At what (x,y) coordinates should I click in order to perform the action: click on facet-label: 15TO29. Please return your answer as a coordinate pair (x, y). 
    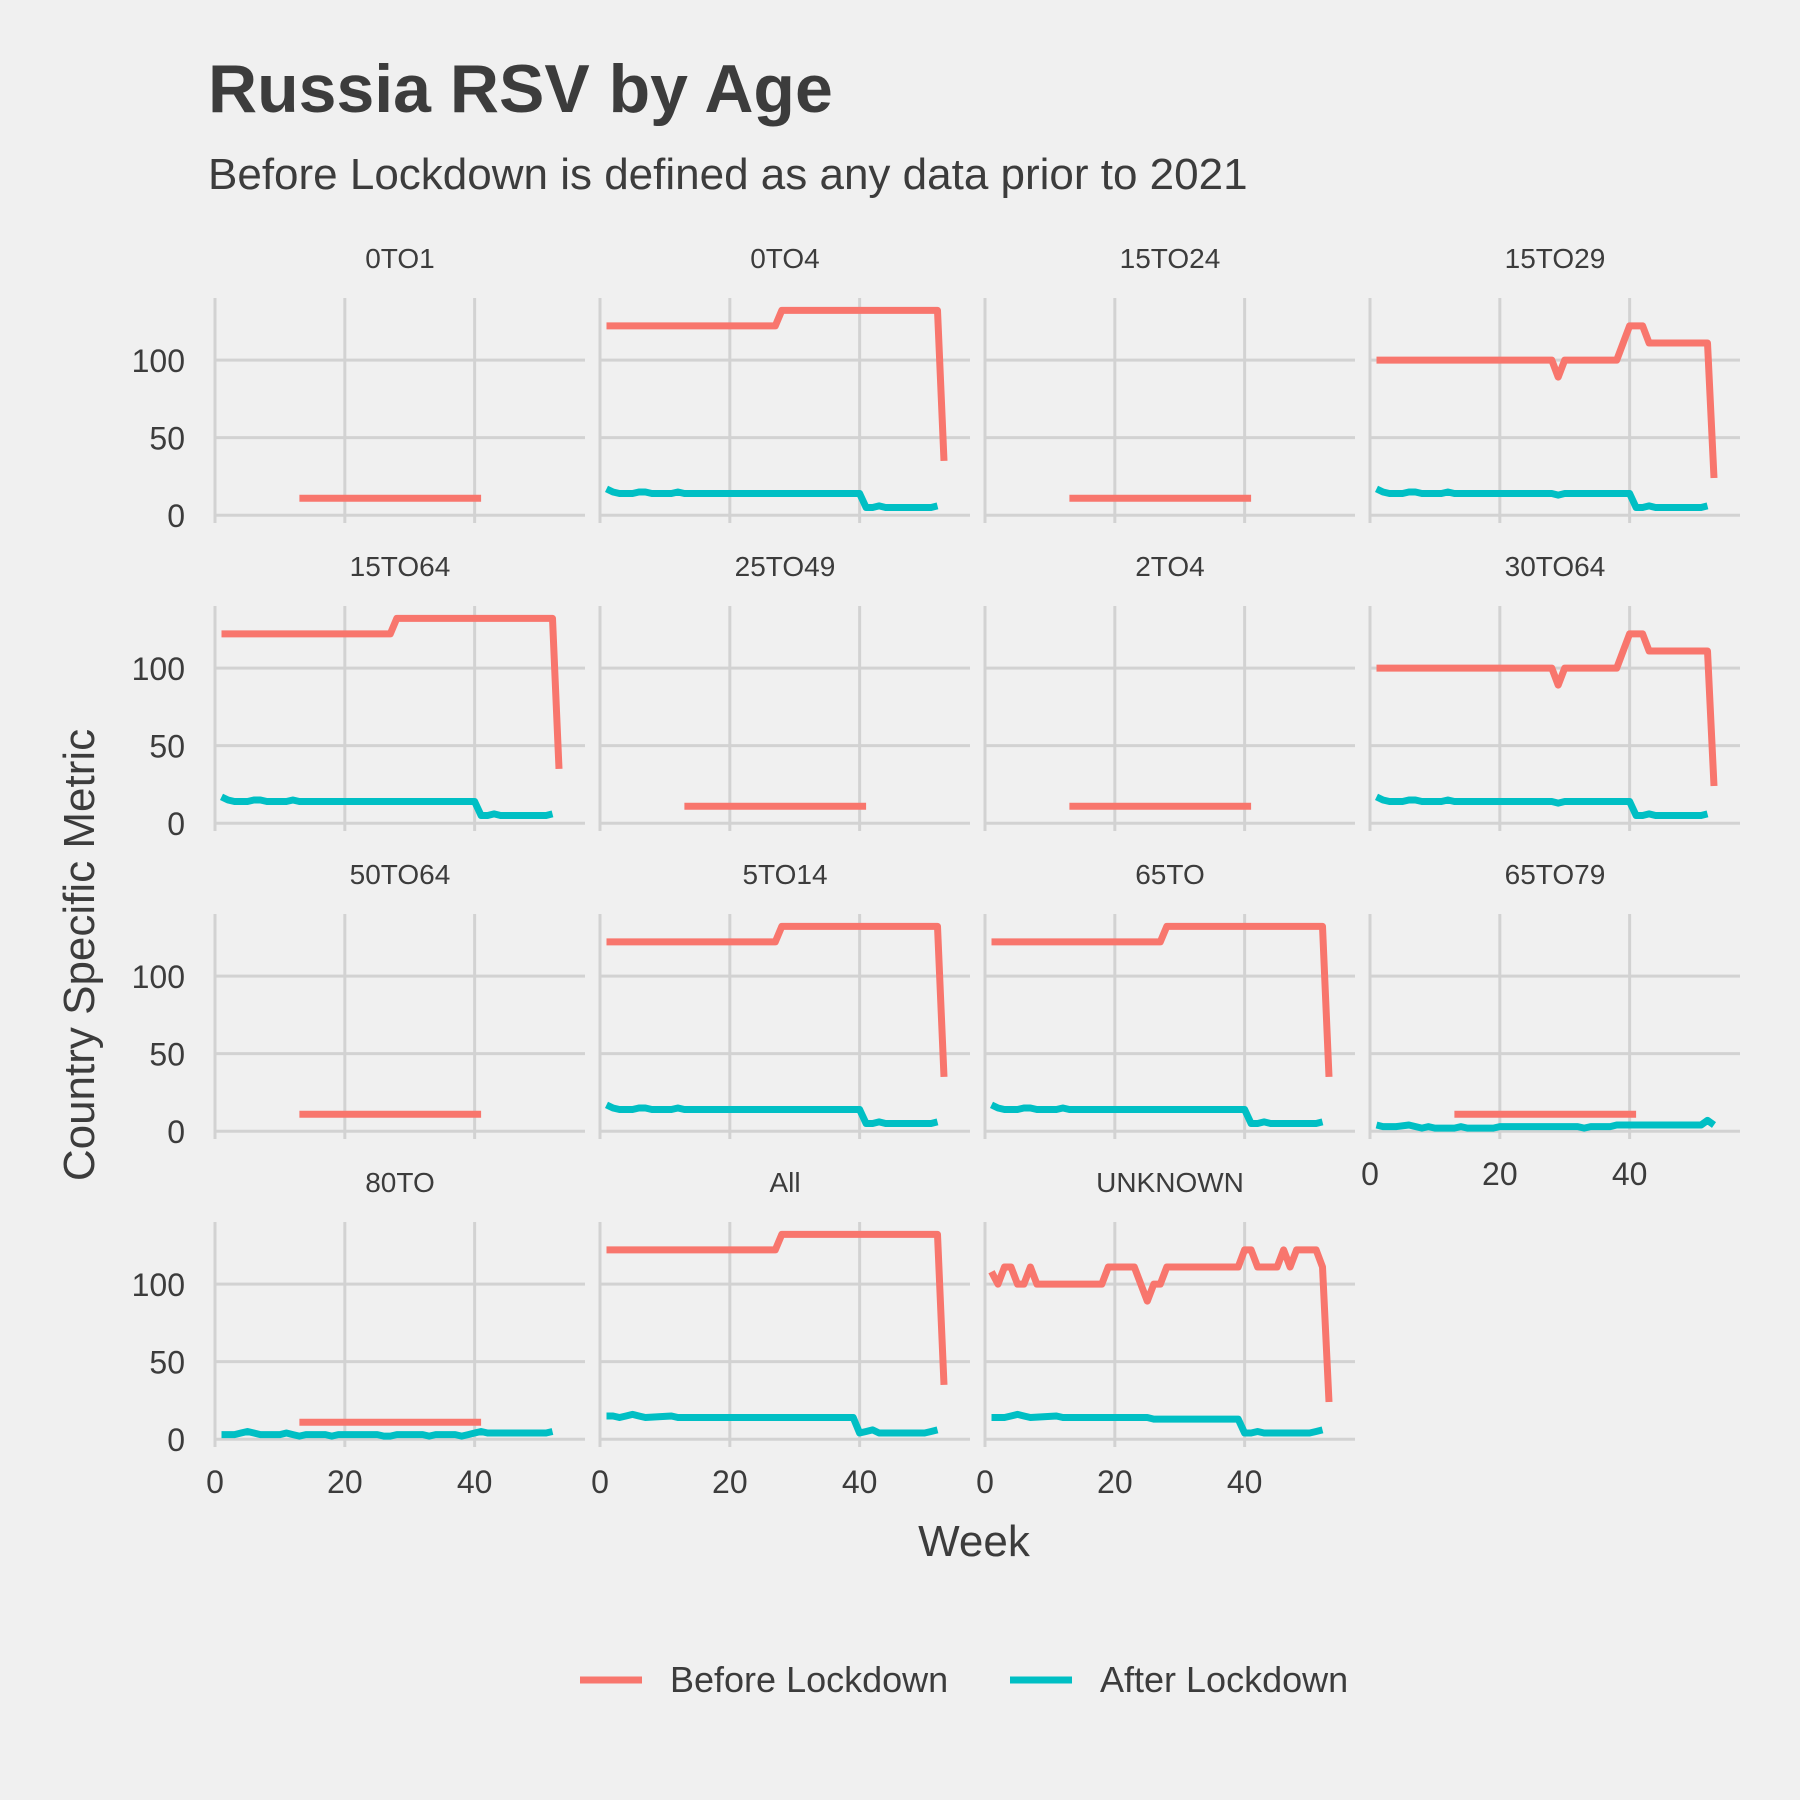
    Looking at the image, I should click on (1555, 258).